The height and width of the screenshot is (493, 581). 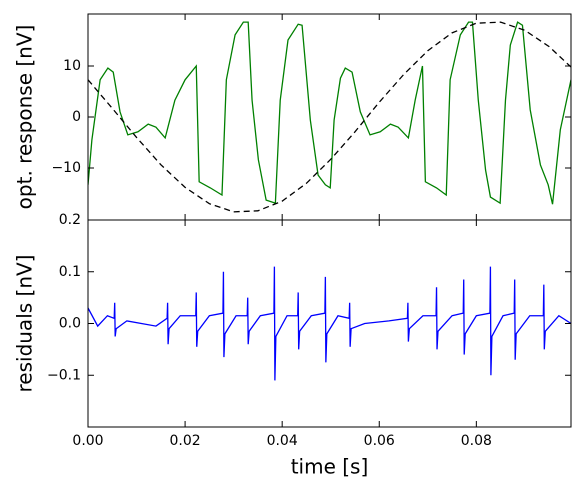 I want to click on x-tick-label: 0.00, so click(x=87, y=441).